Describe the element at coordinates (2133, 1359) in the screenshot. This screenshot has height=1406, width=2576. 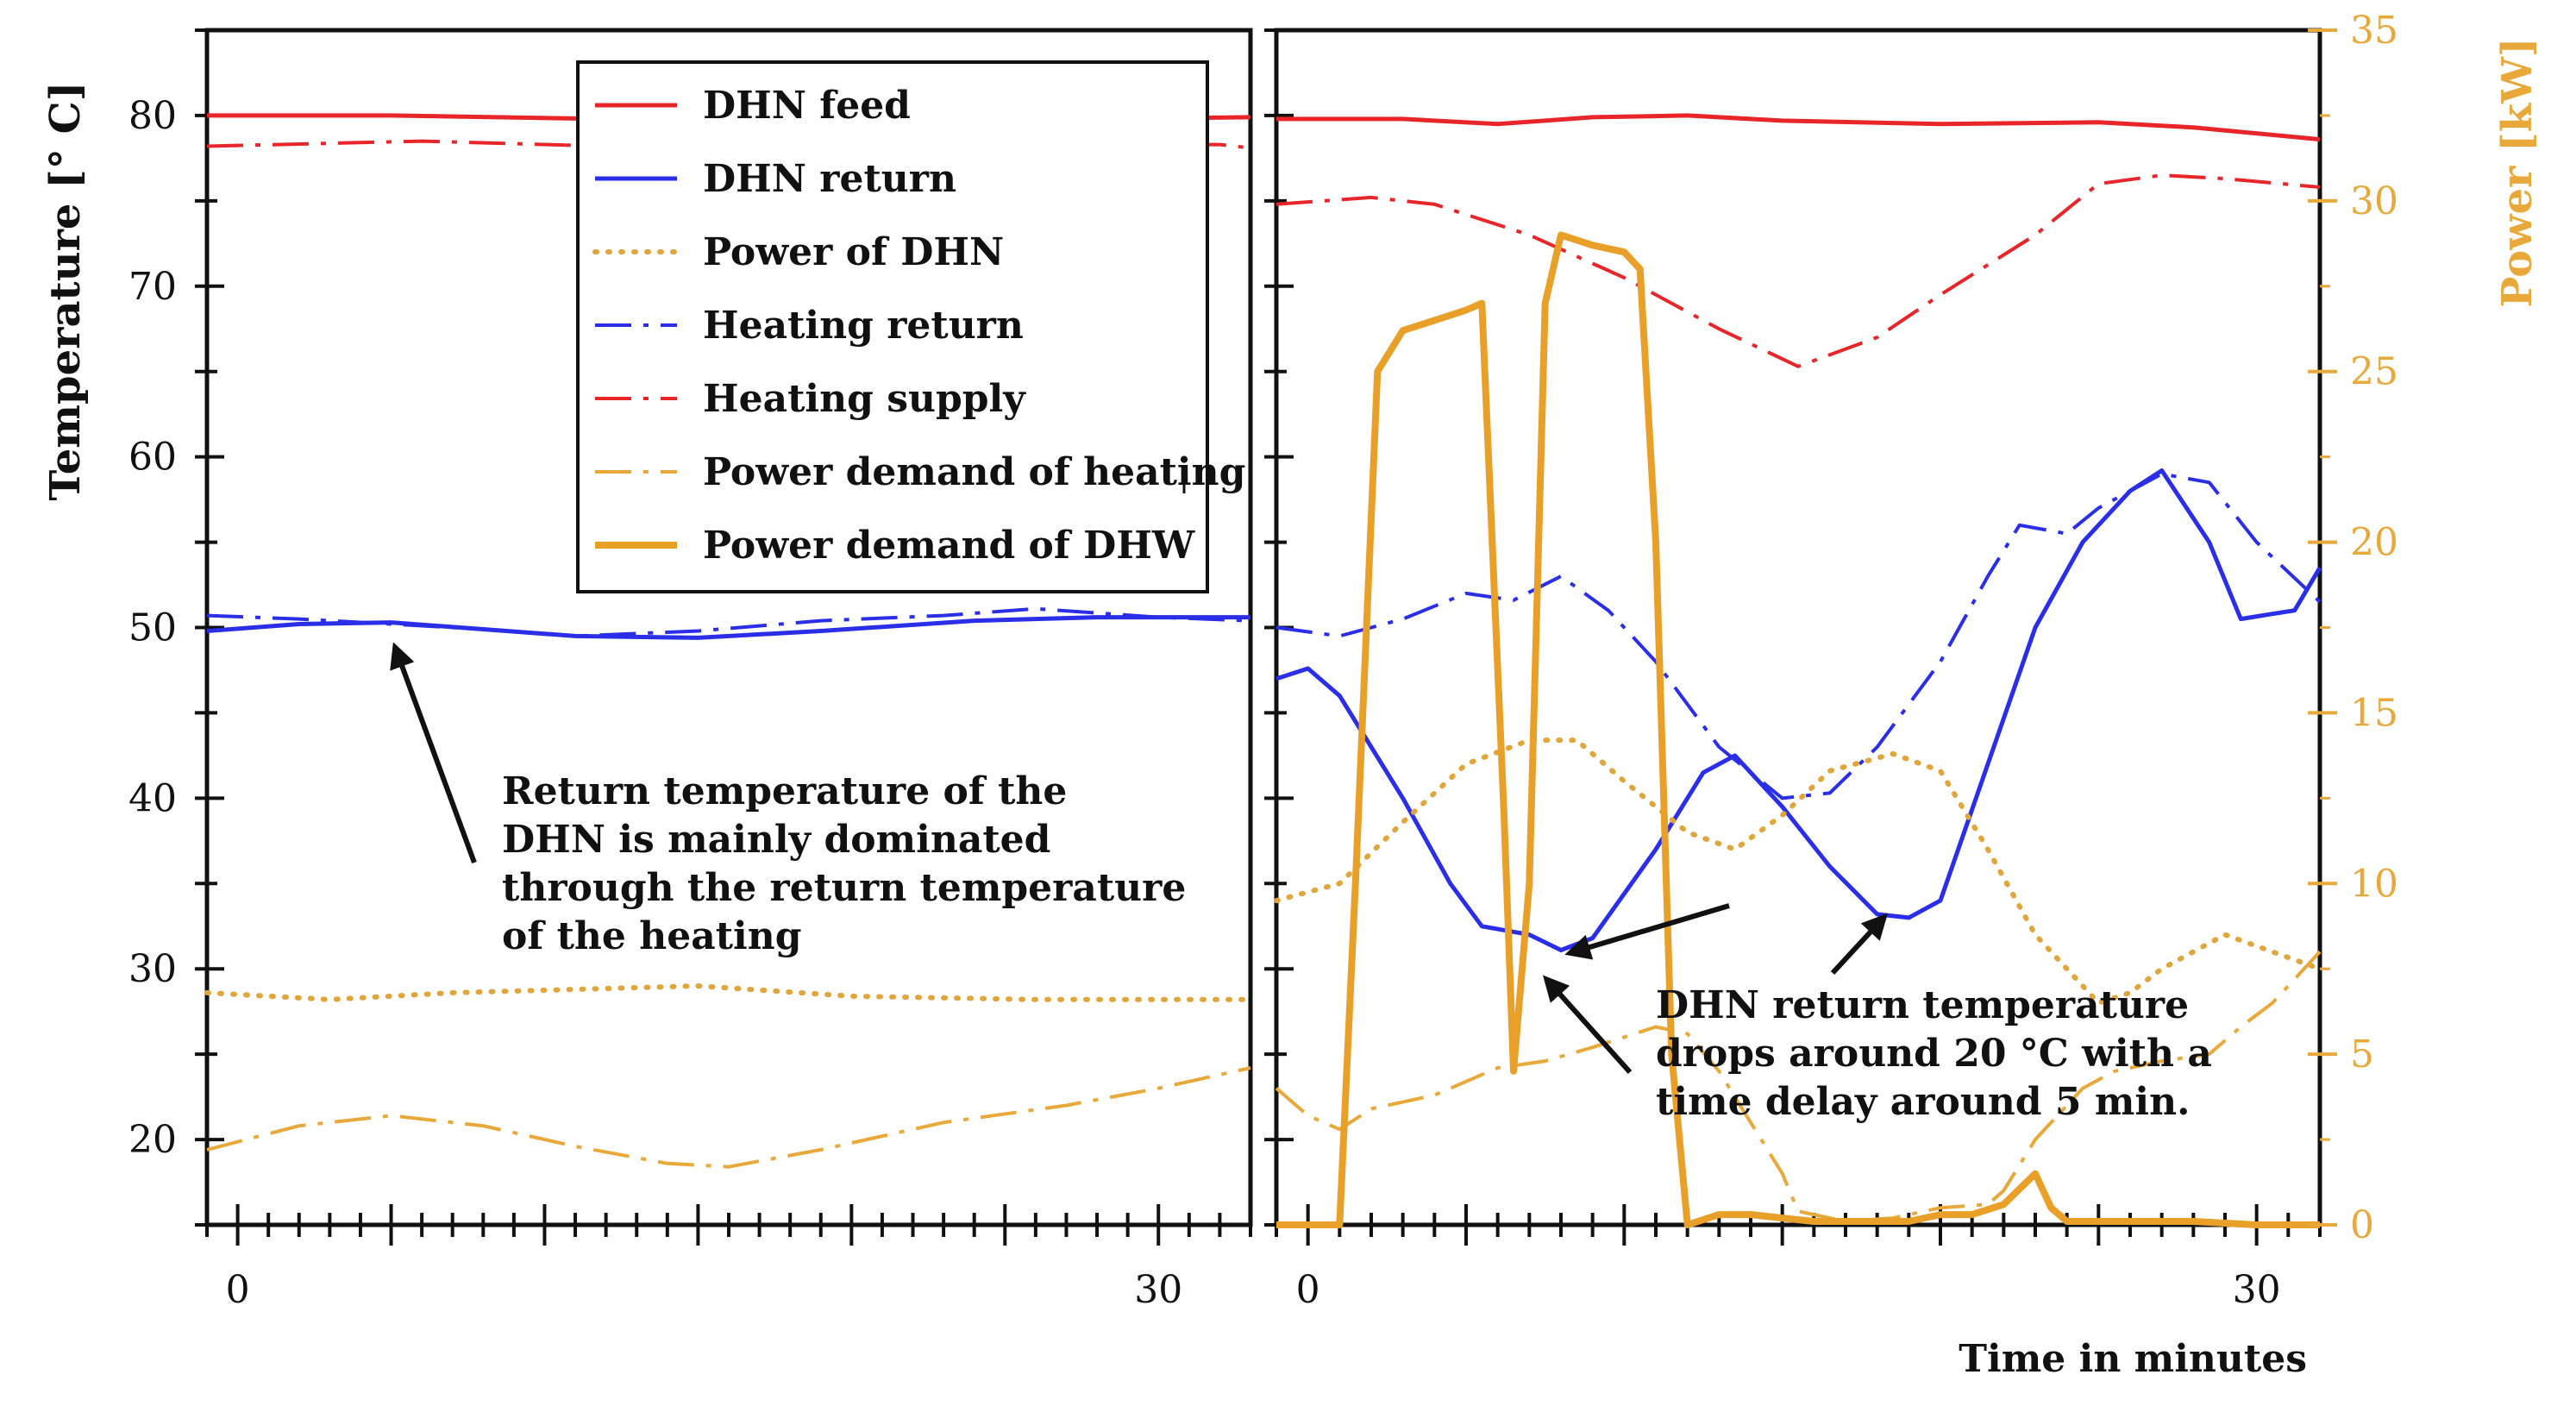
I see `x-axis-title: Time in minutes` at that location.